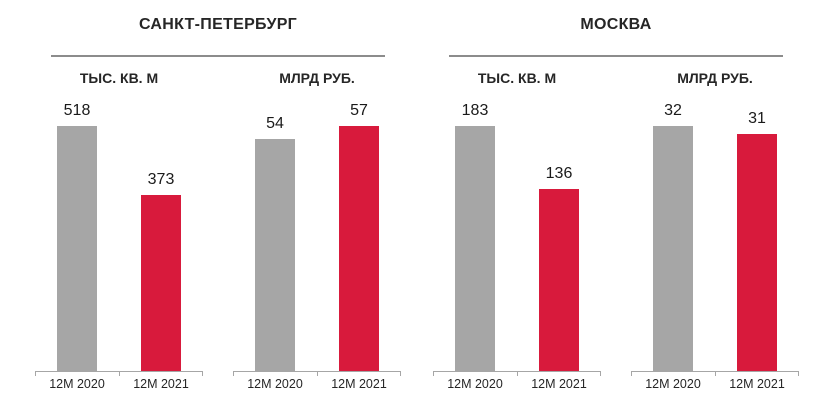 The image size is (822, 405). What do you see at coordinates (517, 231) in the screenshot?
I see `plot-area: 183 136` at bounding box center [517, 231].